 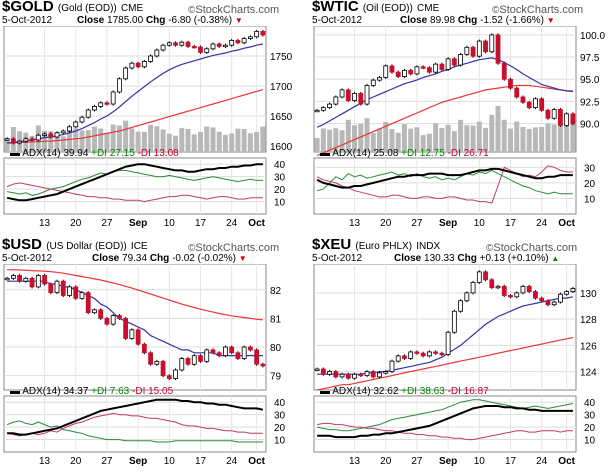 What do you see at coordinates (45, 223) in the screenshot?
I see `x-tick-label: 13` at bounding box center [45, 223].